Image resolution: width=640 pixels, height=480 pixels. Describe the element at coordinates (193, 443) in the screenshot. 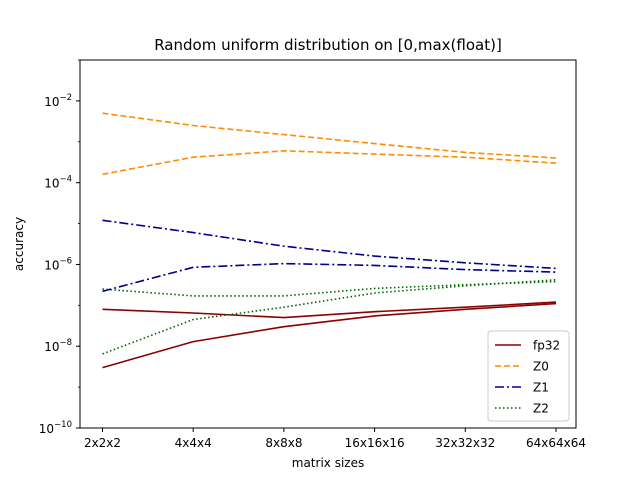

I see `x-tick-label: 4x4x4` at that location.